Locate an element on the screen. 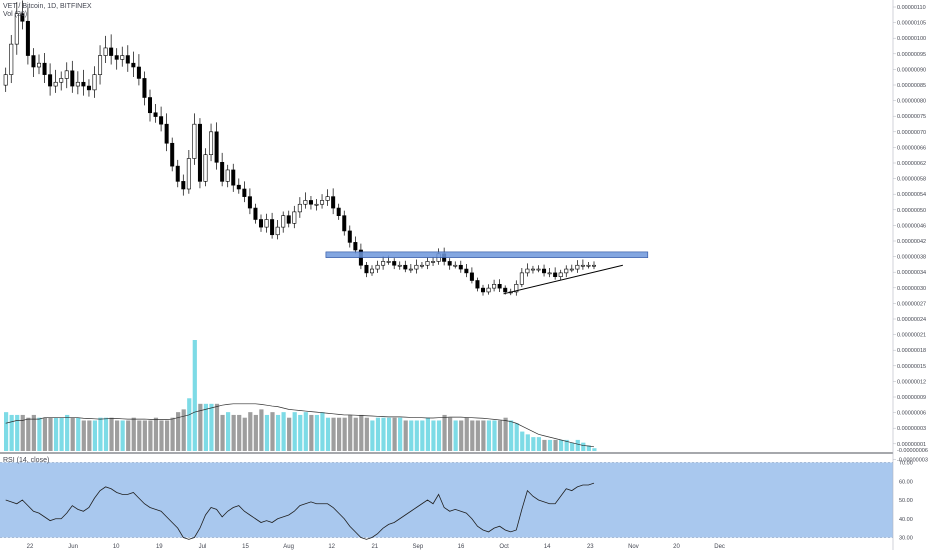 The width and height of the screenshot is (932, 550). volume-ma-line is located at coordinates (300, 425).